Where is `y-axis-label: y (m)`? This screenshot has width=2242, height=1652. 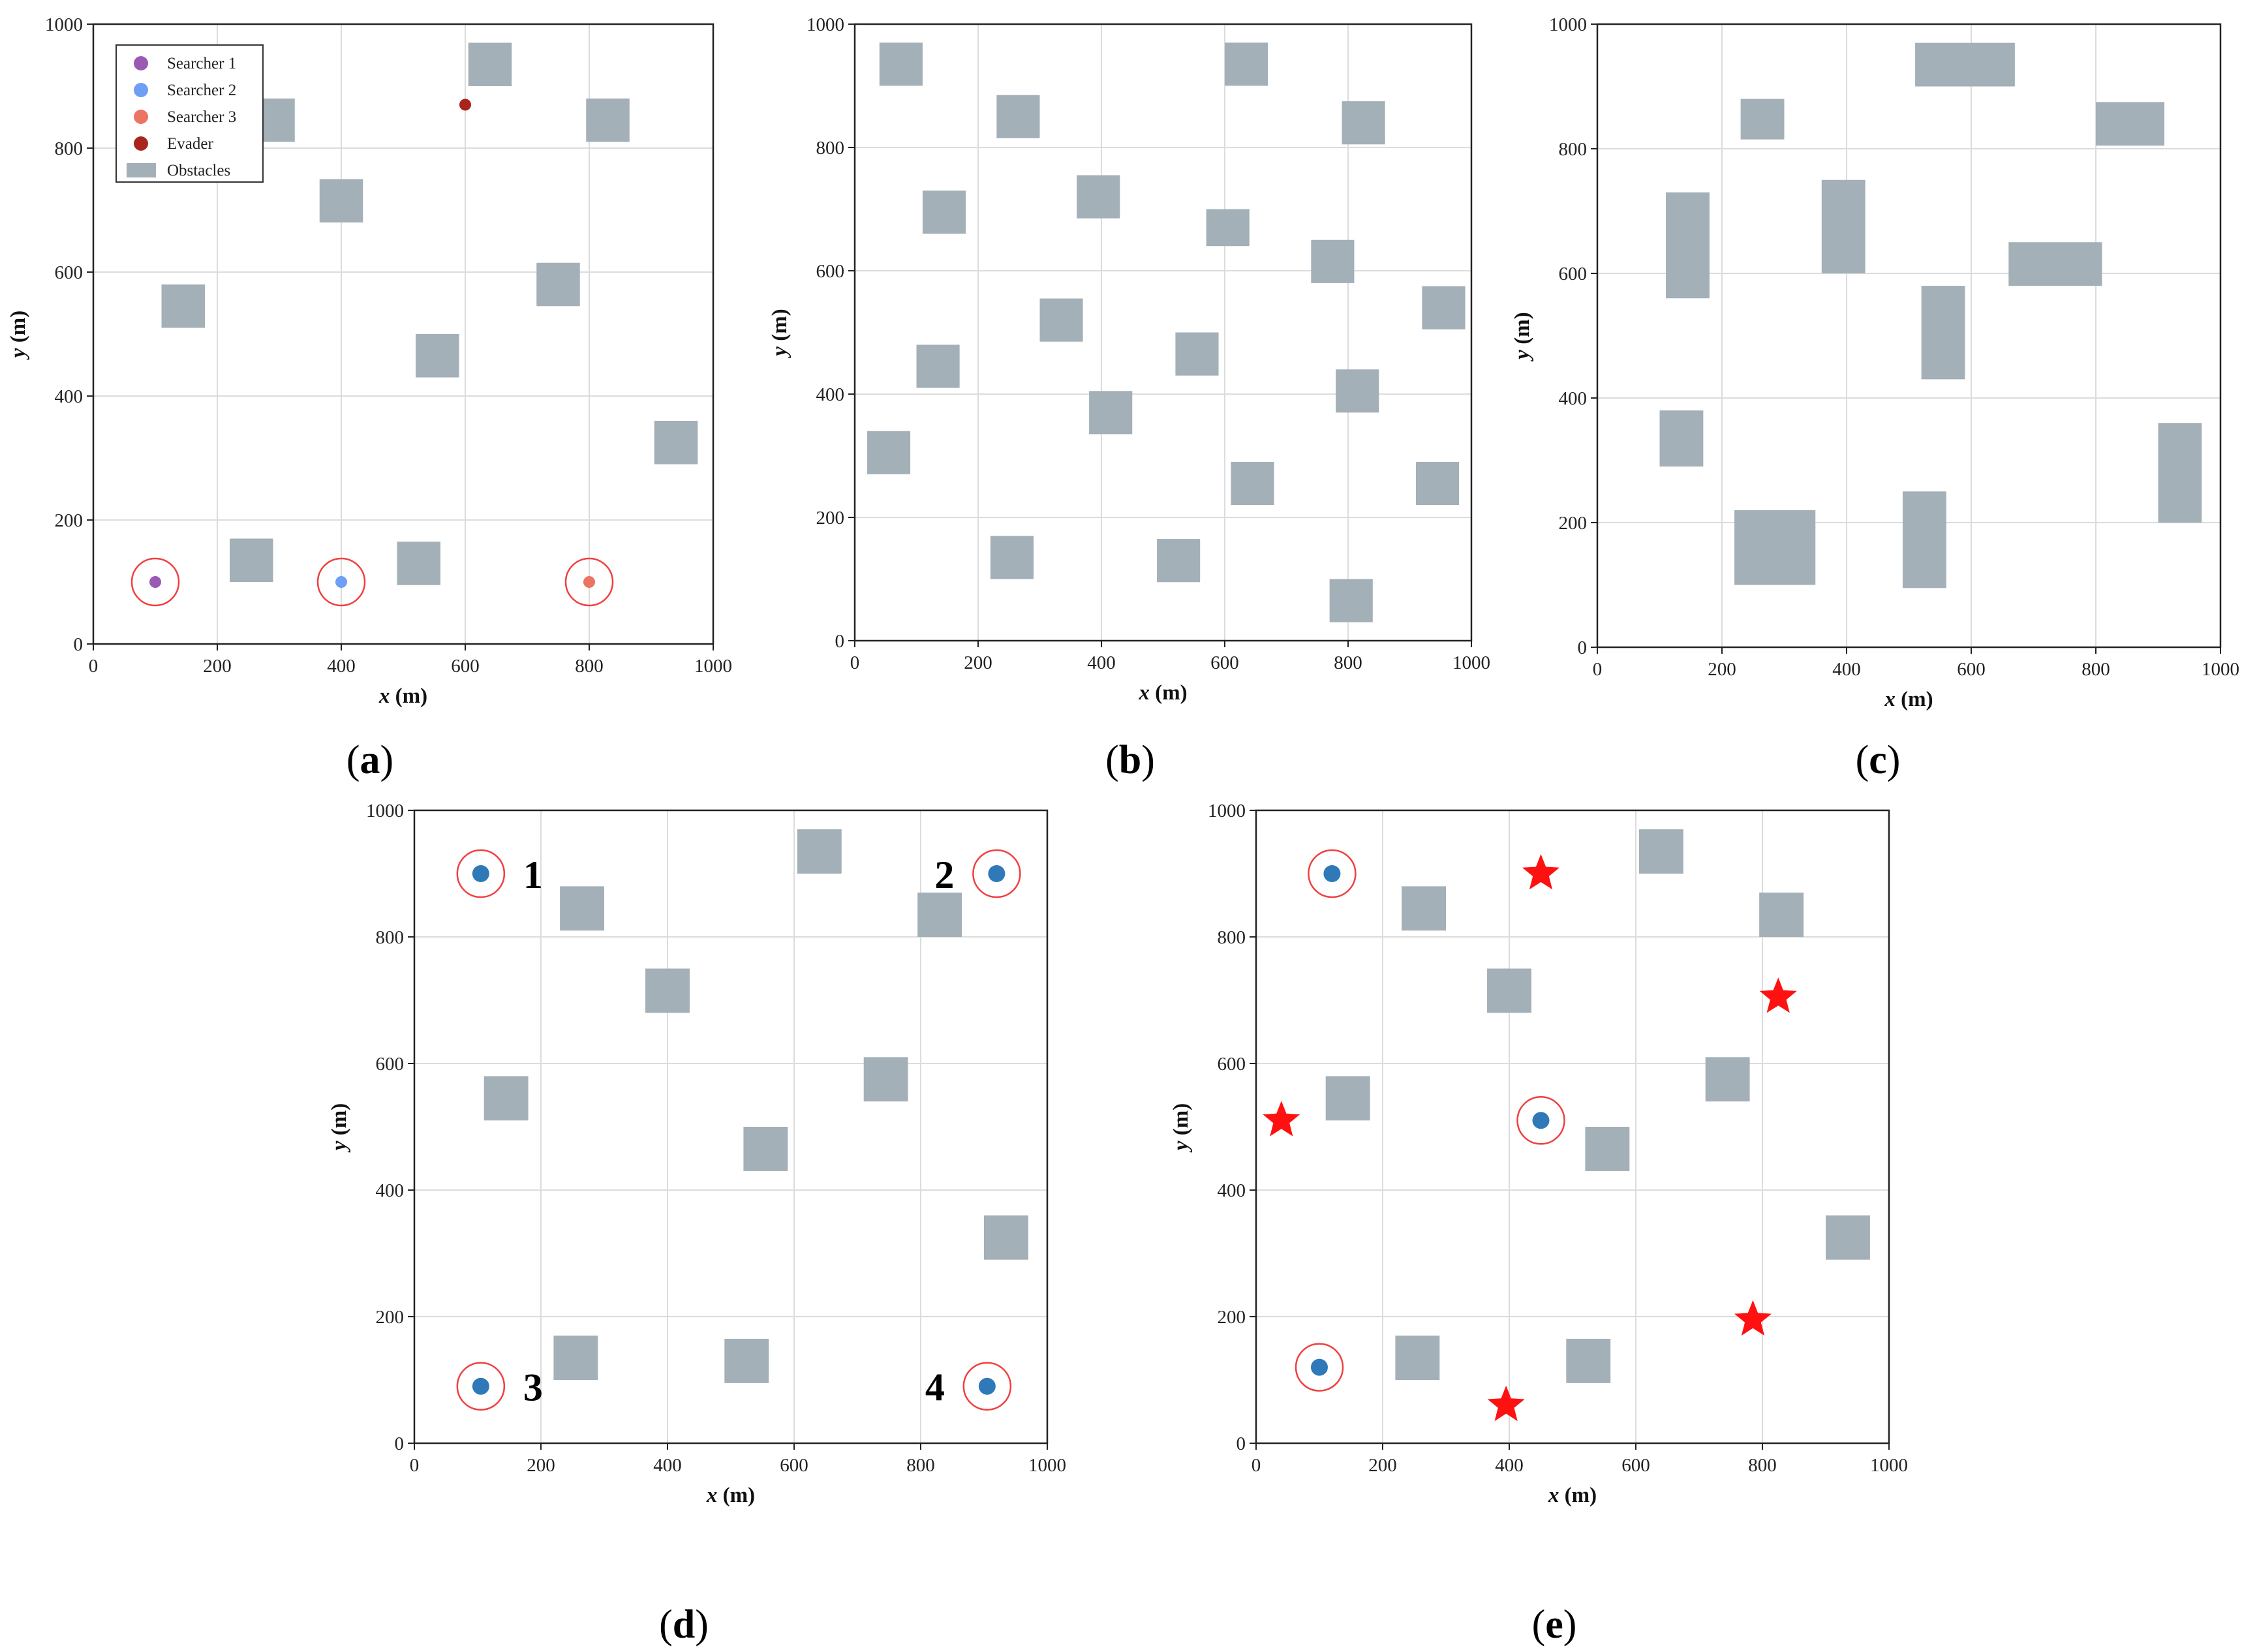
y-axis-label: y (m) is located at coordinates (1181, 1128).